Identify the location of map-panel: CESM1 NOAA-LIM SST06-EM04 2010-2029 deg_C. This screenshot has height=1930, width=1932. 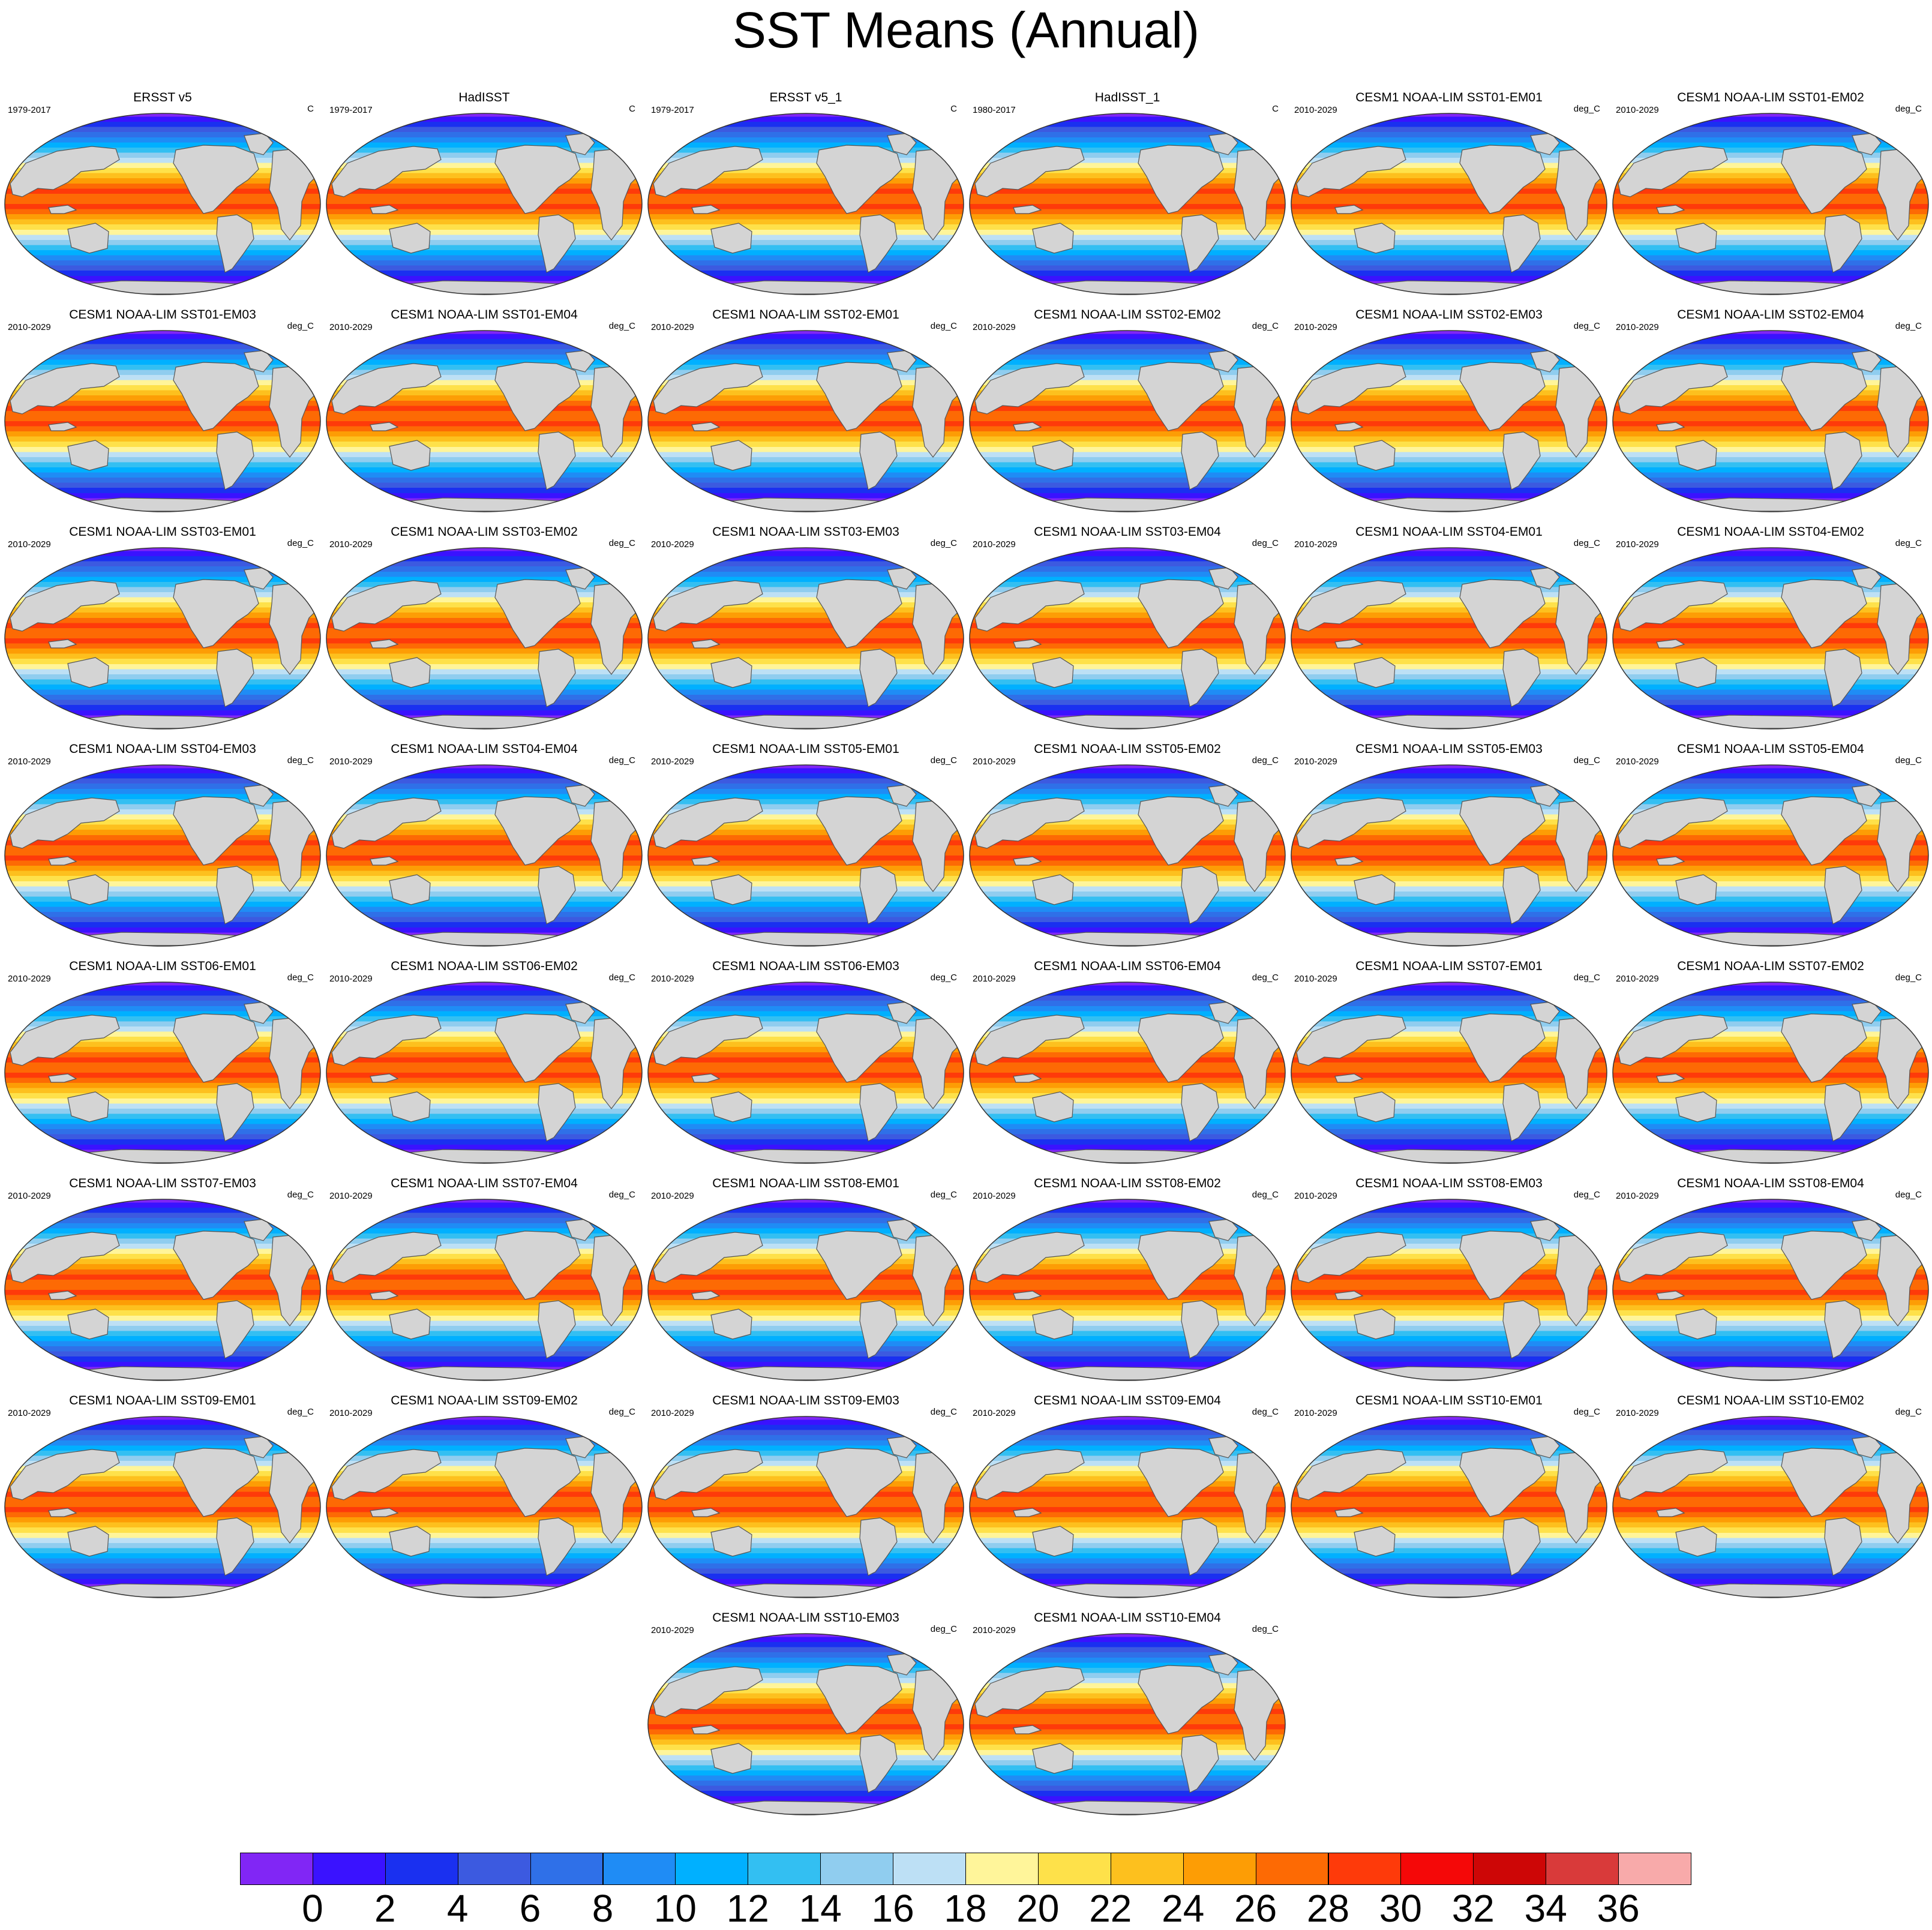
(1127, 1063).